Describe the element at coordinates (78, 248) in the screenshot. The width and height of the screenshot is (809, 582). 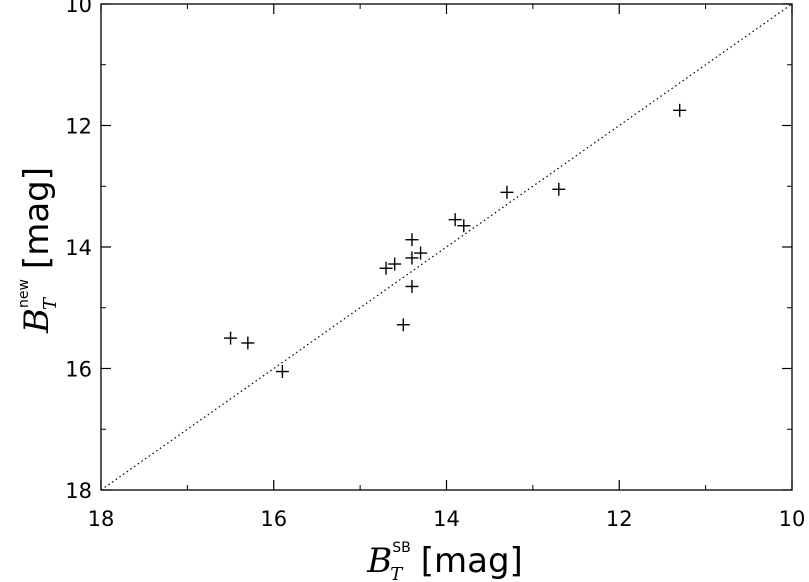
I see `y-tick-label: 14` at that location.